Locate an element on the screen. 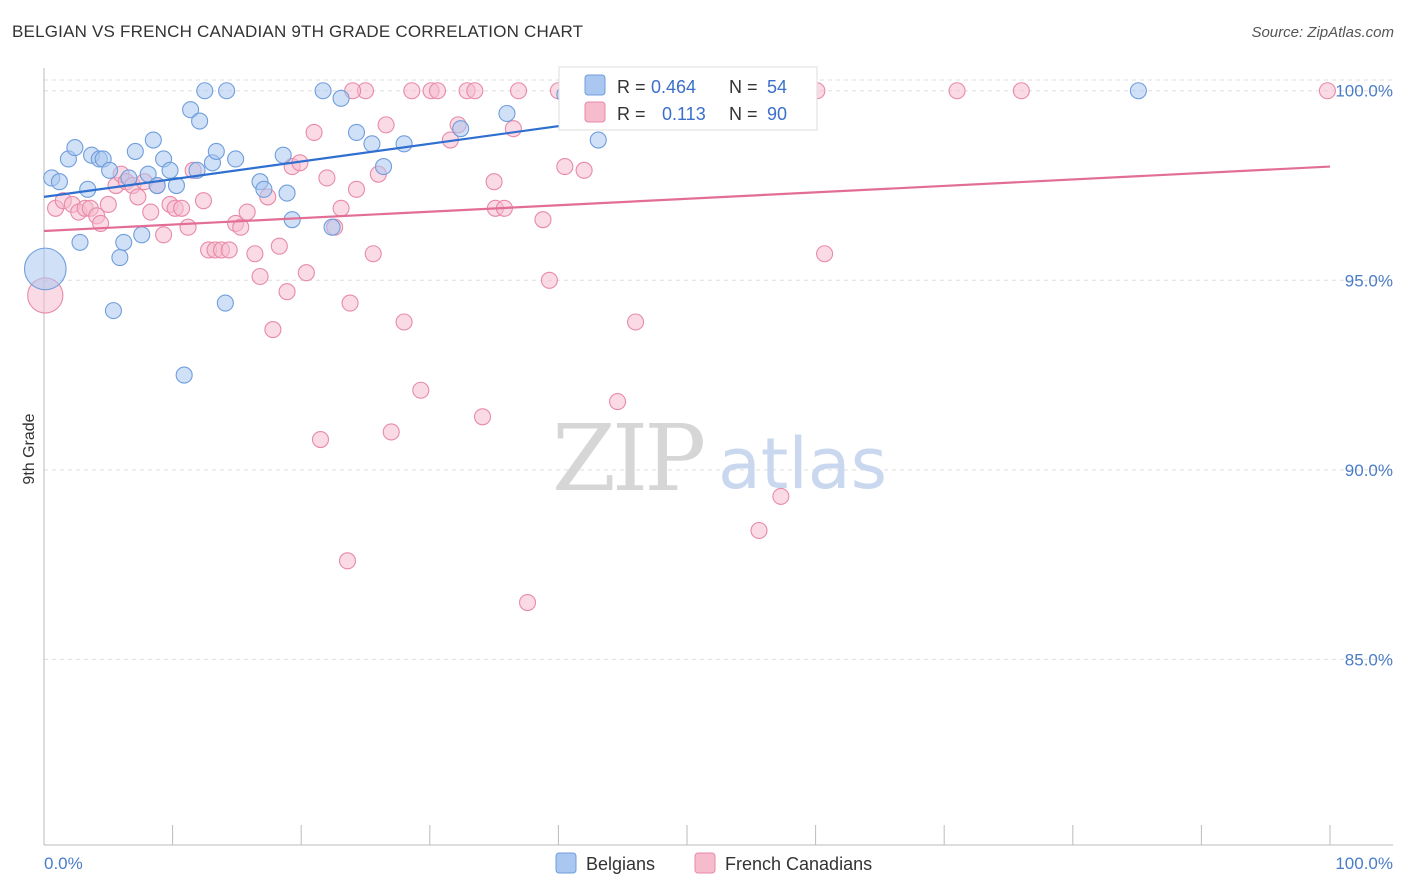  source-label: Source: ZipAtlas.com is located at coordinates (1322, 32).